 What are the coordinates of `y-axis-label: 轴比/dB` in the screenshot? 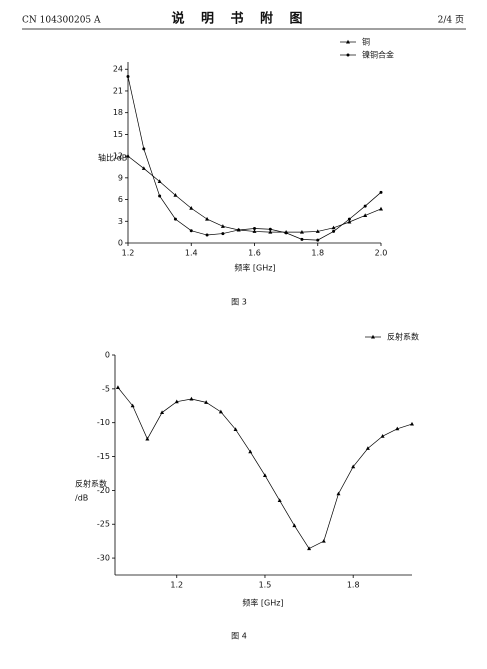 It's located at (112, 158).